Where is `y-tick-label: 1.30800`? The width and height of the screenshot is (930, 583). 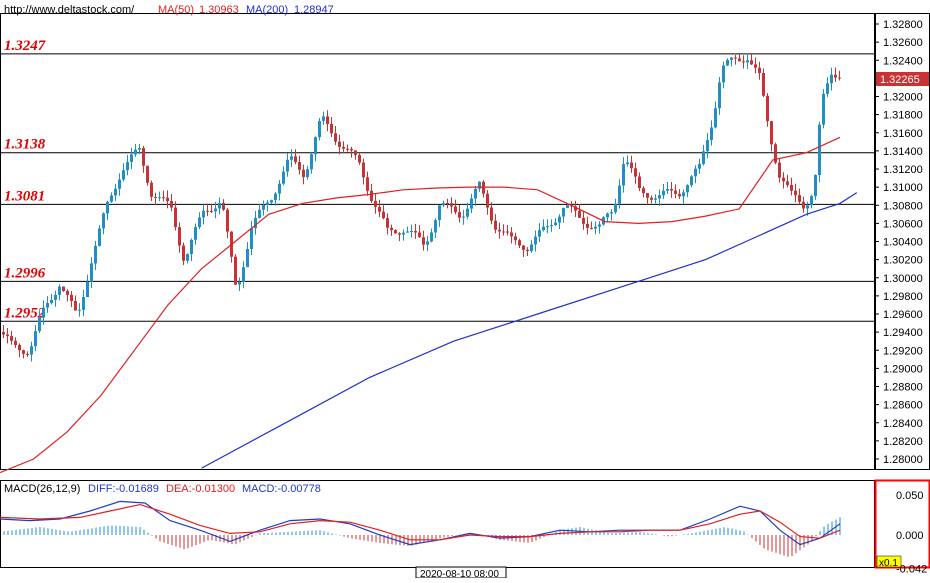 y-tick-label: 1.30800 is located at coordinates (903, 206).